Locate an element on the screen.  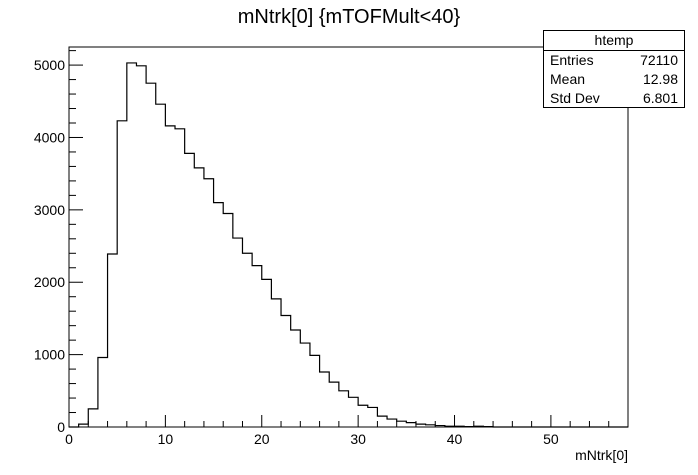
y-axis: 0 1000 2000 3000 4000 5000 is located at coordinates (58, 242).